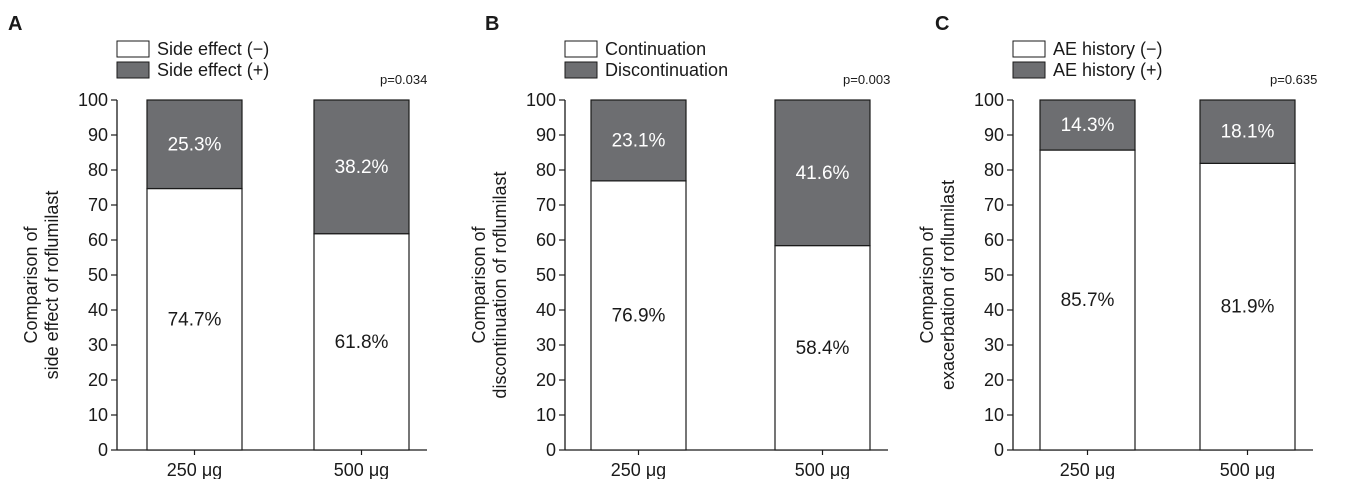 The width and height of the screenshot is (1362, 479). I want to click on y-axis-title: Comparison ofexacerbation of roflumilast, so click(937, 285).